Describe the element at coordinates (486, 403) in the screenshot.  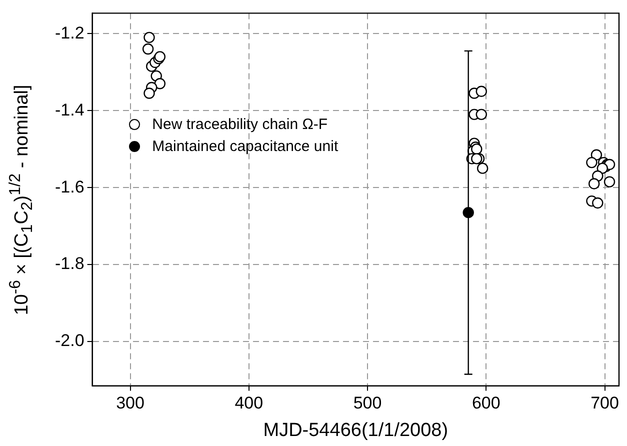
I see `x-tick-label: 600` at that location.